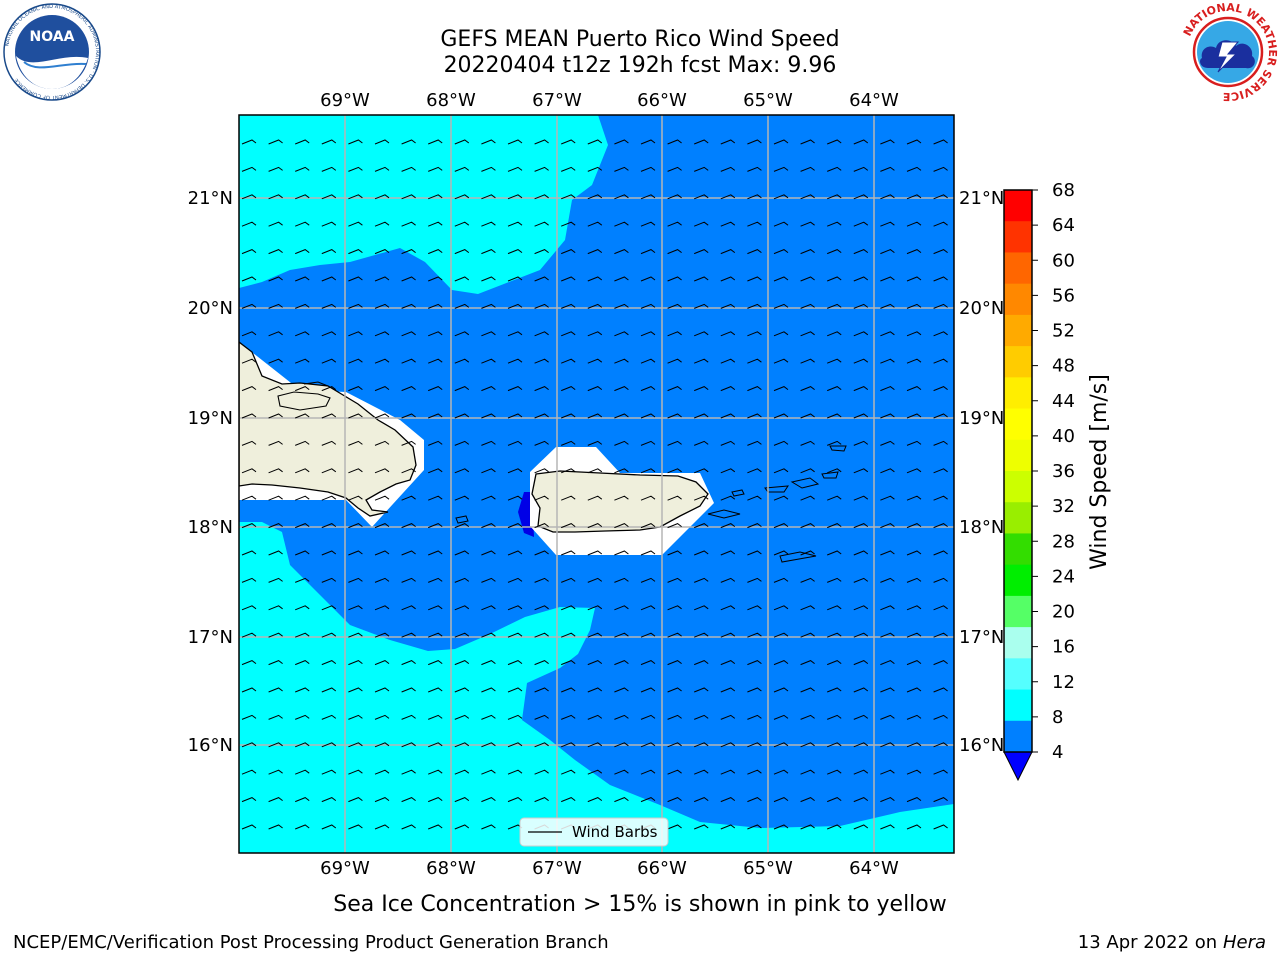 This screenshot has height=960, width=1280. I want to click on lat-labels-right: 21°N 20°N 19°N 18°N 17°N 16°N, so click(981, 472).